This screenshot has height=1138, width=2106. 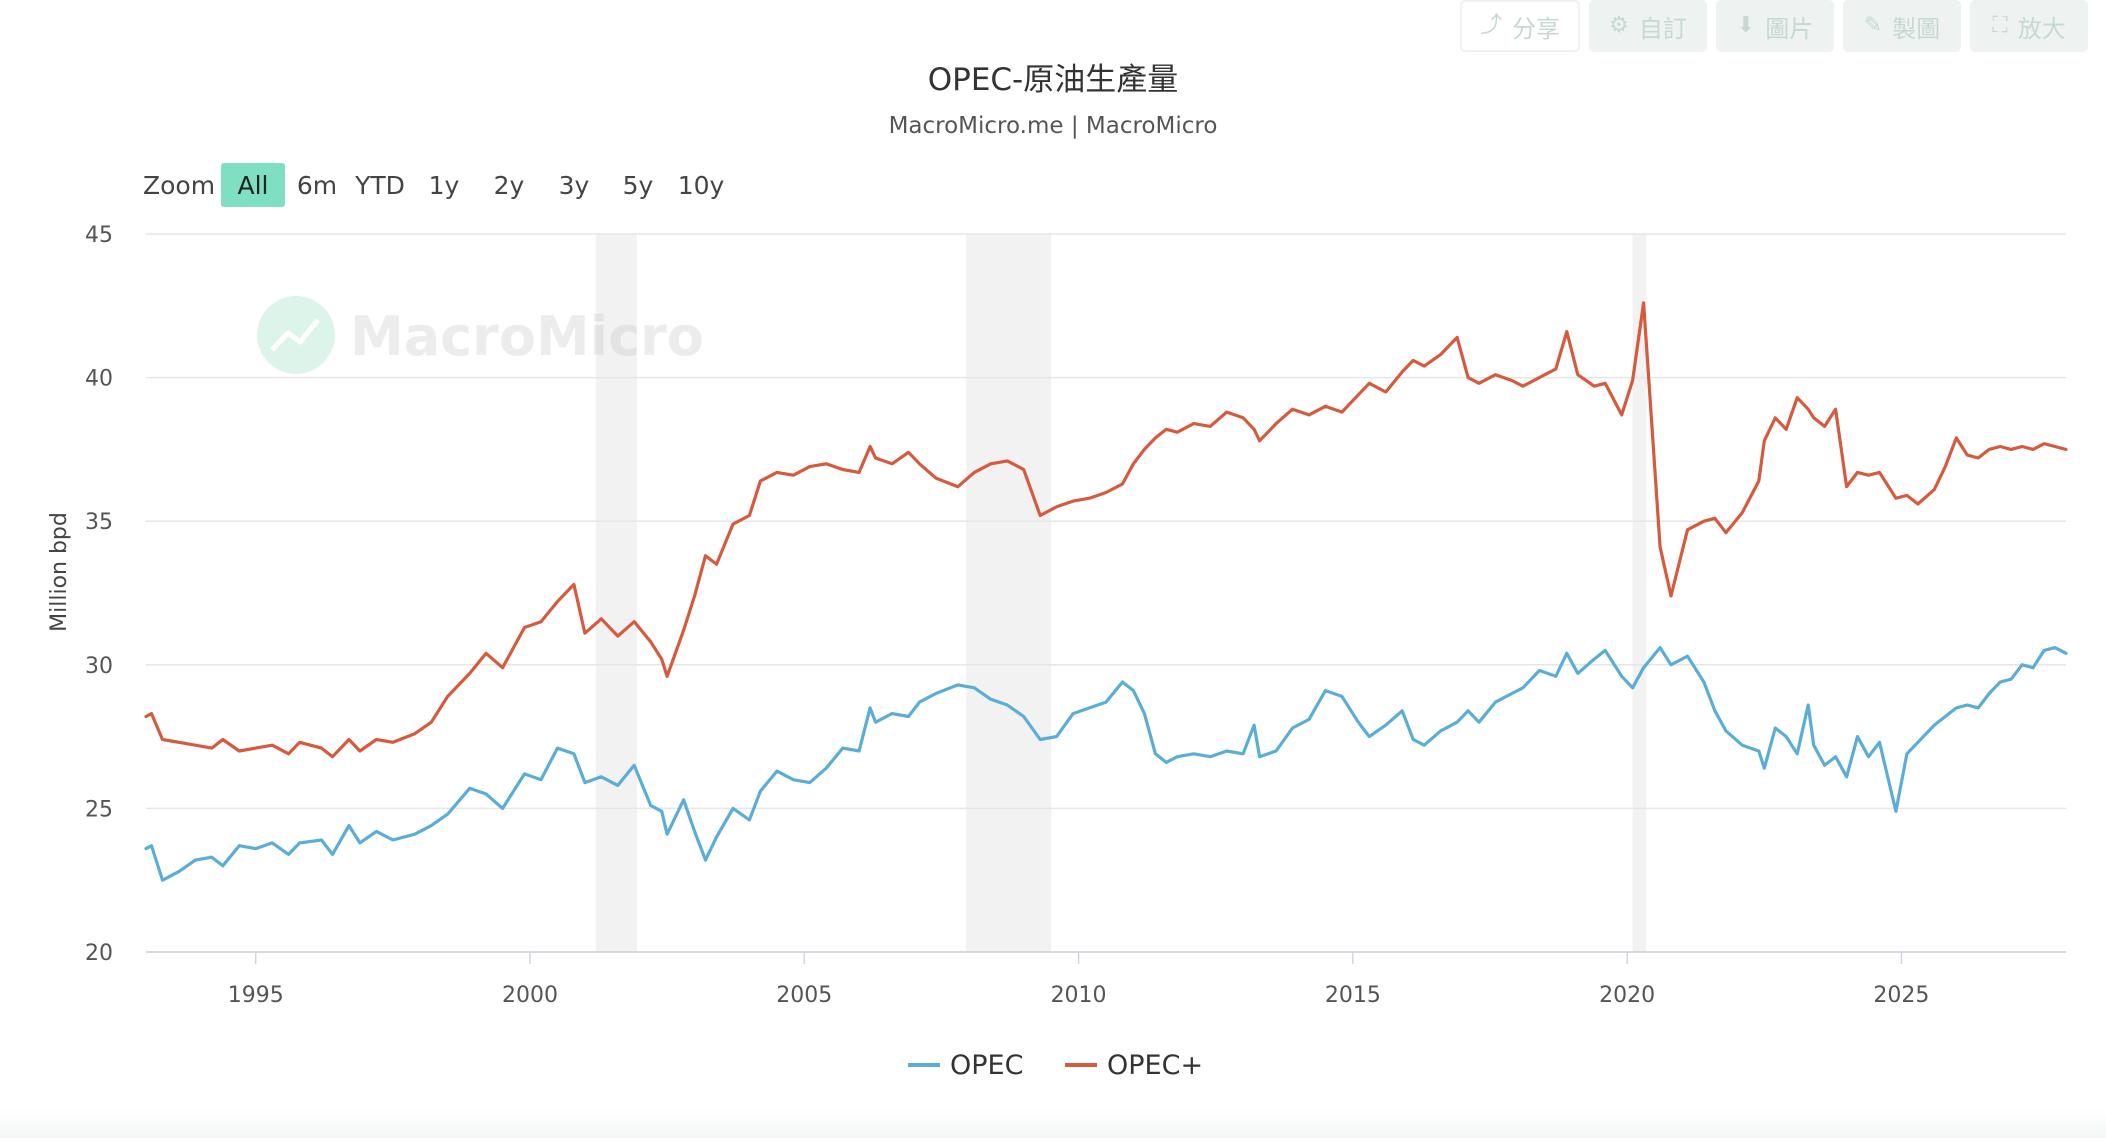 I want to click on chart-title: OPEC-原油生產量, so click(x=1053, y=80).